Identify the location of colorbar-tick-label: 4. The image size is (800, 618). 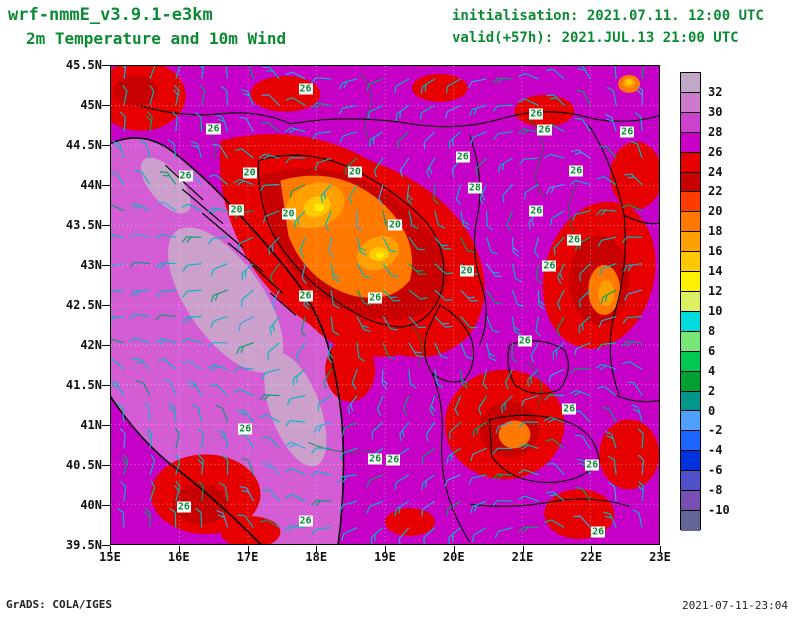
(712, 370).